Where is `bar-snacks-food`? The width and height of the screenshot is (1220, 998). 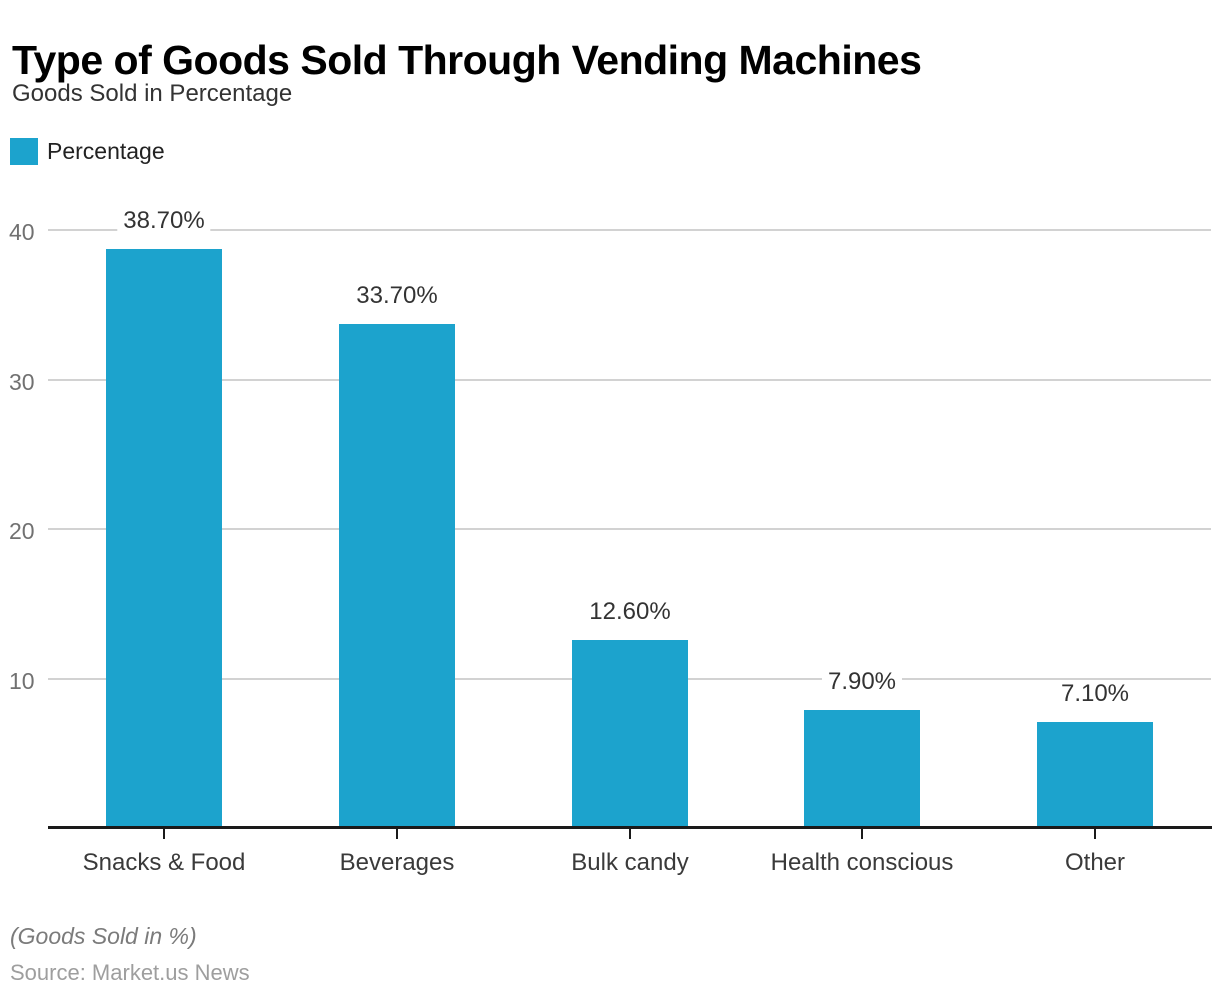 bar-snacks-food is located at coordinates (164, 538).